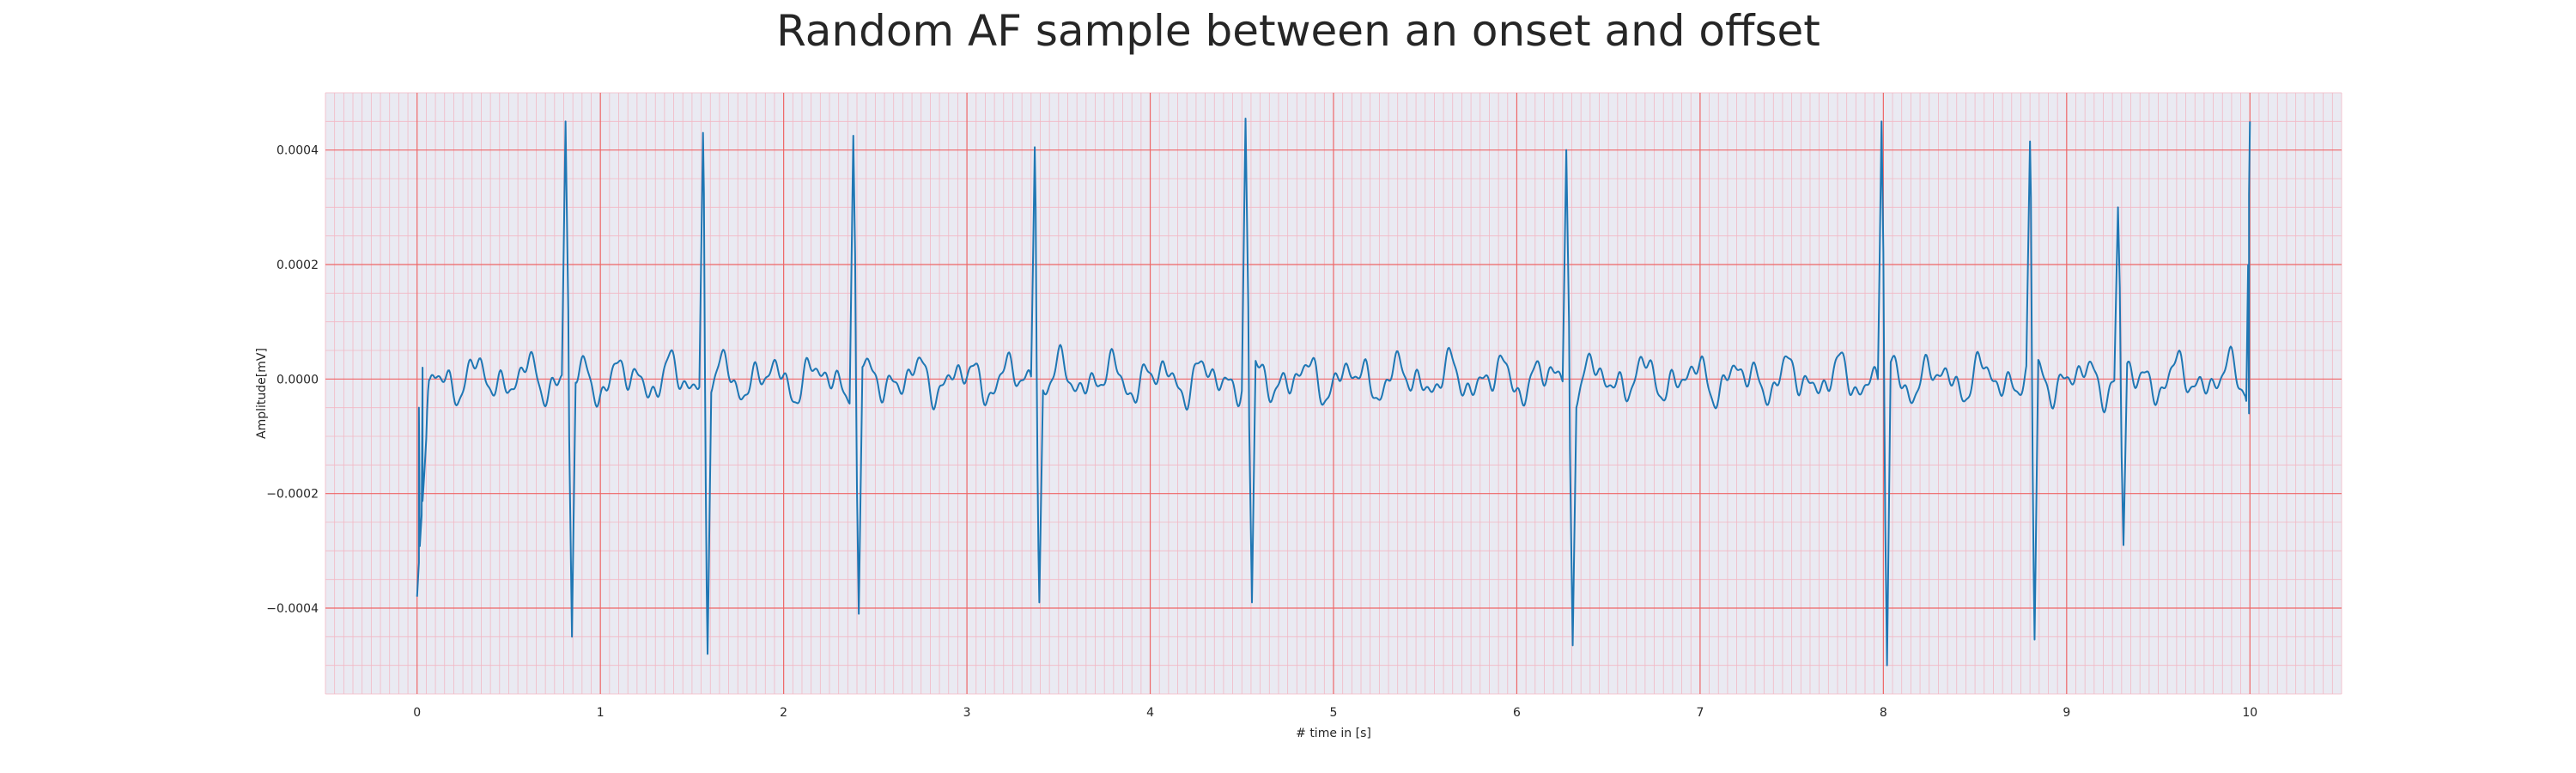 The width and height of the screenshot is (2576, 773). What do you see at coordinates (297, 265) in the screenshot?
I see `y-tick-label: 0.0002` at bounding box center [297, 265].